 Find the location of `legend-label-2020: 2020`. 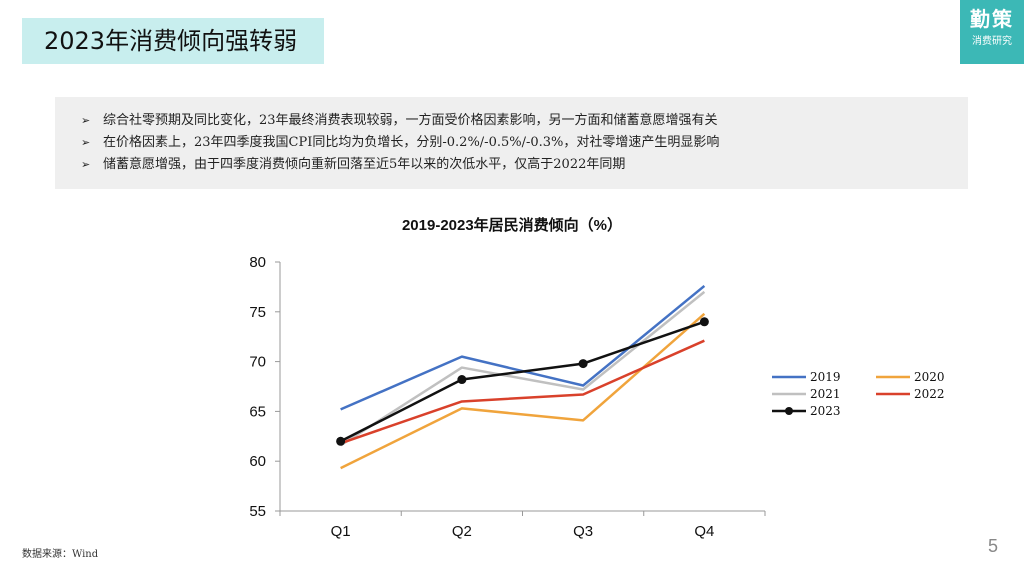

legend-label-2020: 2020 is located at coordinates (929, 377).